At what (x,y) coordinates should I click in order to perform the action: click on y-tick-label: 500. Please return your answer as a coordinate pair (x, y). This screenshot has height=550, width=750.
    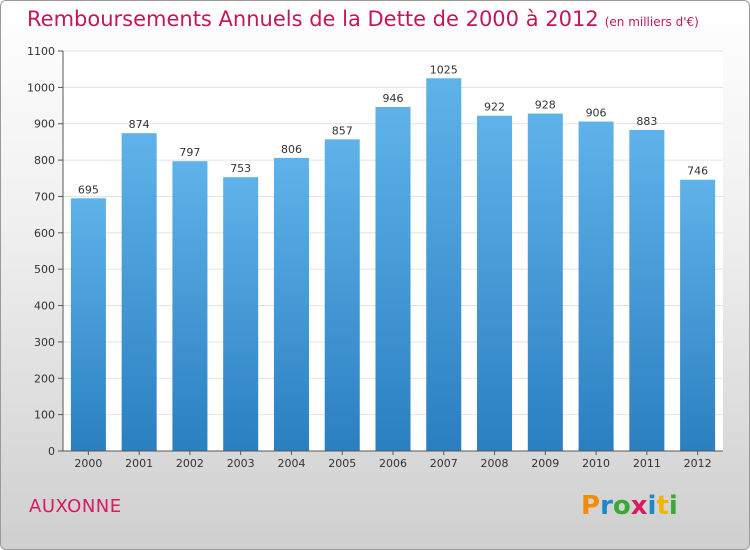
    Looking at the image, I should click on (44, 269).